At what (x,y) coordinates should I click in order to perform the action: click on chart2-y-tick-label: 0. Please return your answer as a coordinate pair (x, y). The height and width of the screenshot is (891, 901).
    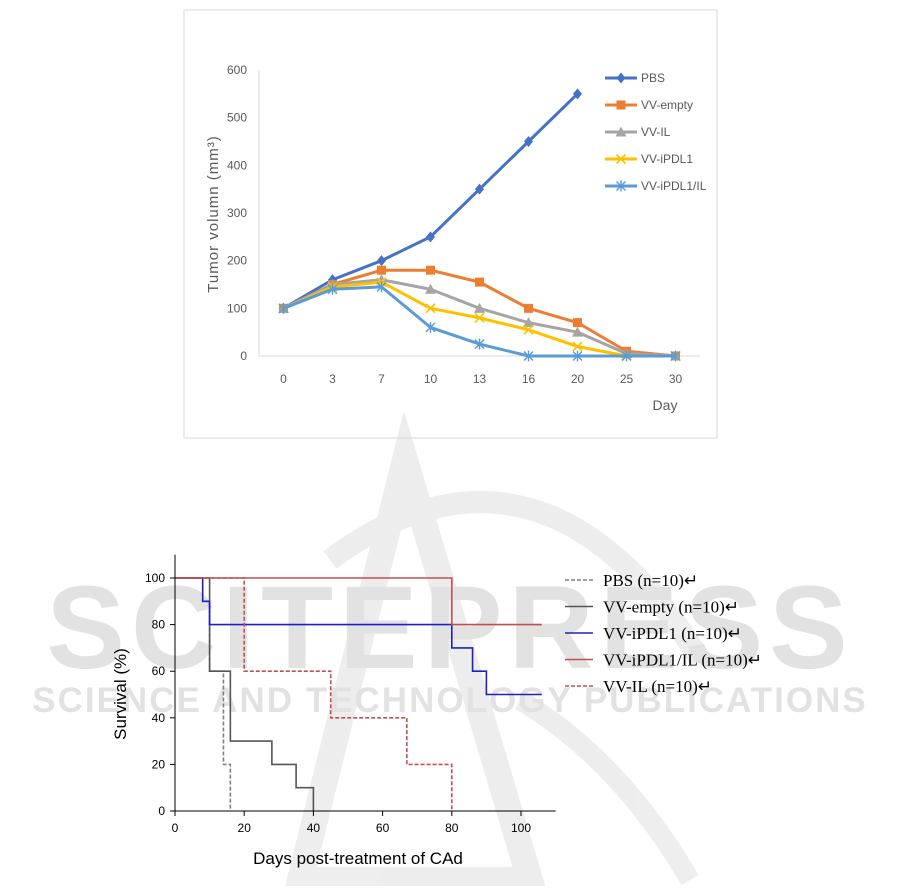
    Looking at the image, I should click on (161, 811).